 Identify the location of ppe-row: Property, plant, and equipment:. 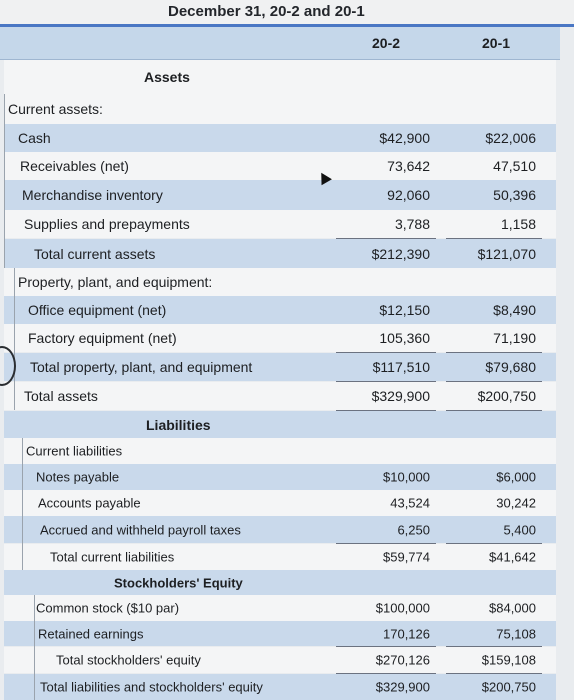
(280, 282).